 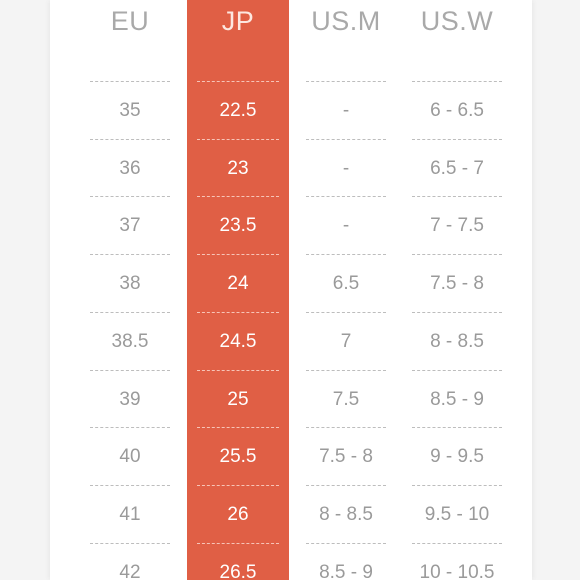 I want to click on table-row: 26, so click(x=238, y=513).